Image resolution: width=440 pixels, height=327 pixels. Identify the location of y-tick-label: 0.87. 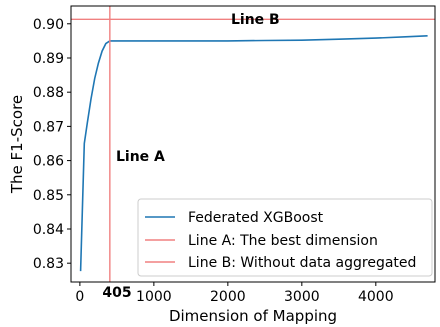
(48, 127).